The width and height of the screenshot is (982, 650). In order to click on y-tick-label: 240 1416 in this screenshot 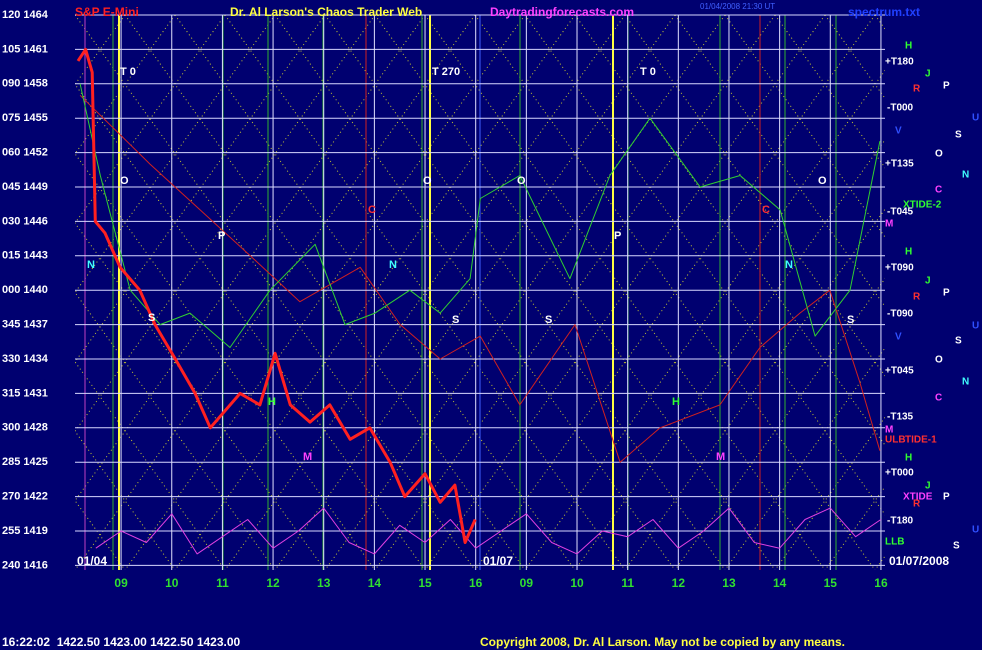, I will do `click(25, 565)`.